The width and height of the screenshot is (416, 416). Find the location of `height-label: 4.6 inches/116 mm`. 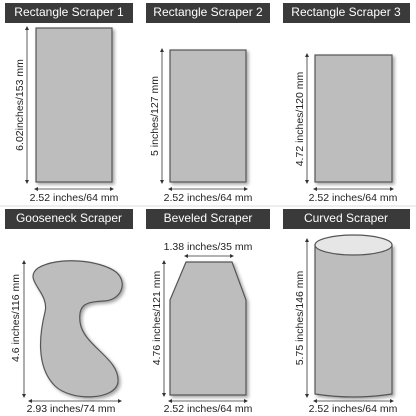

height-label: 4.6 inches/116 mm is located at coordinates (16, 318).